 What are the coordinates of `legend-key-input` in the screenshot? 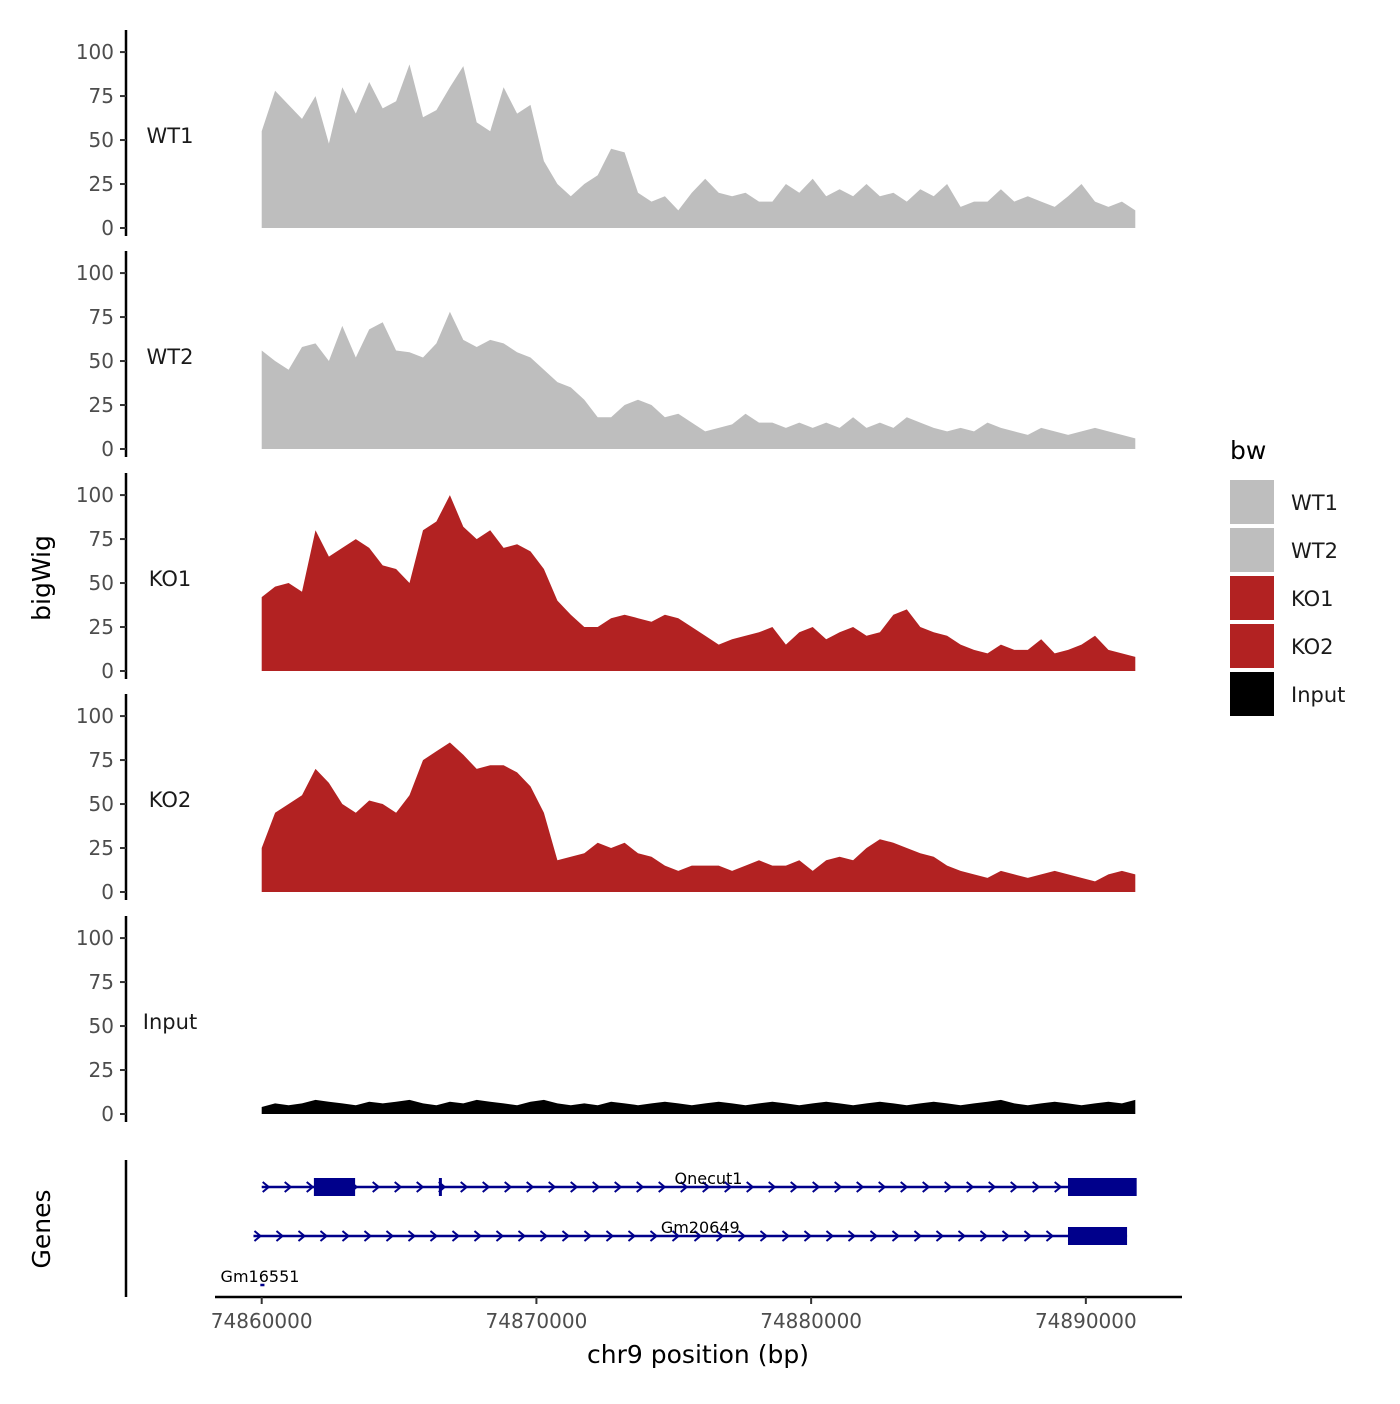 It's located at (1252, 694).